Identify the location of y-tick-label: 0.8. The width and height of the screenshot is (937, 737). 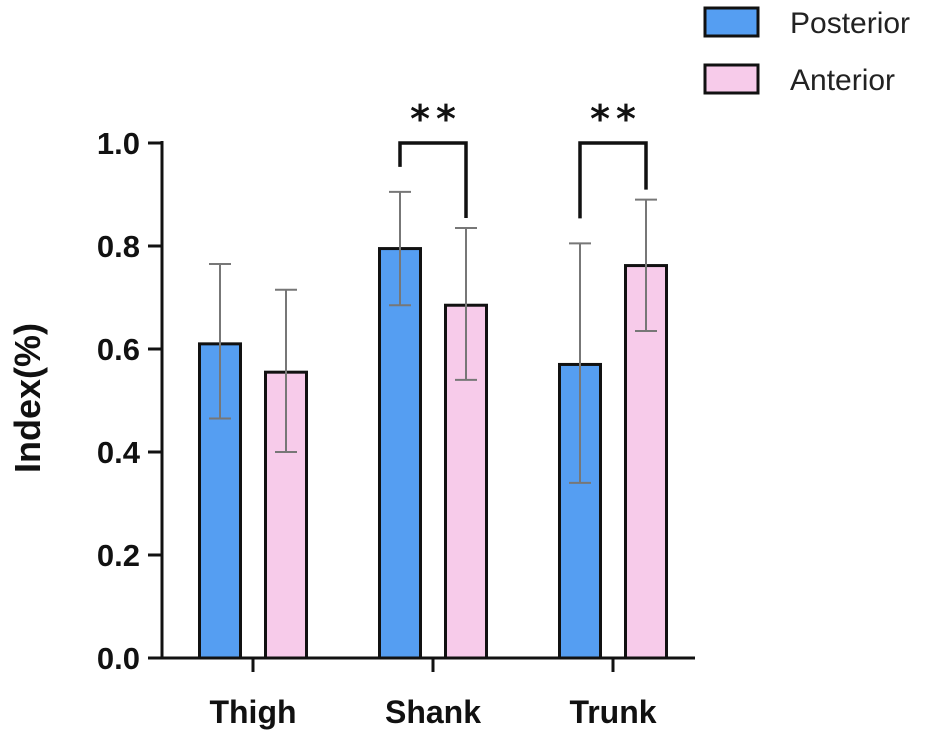
(118, 246).